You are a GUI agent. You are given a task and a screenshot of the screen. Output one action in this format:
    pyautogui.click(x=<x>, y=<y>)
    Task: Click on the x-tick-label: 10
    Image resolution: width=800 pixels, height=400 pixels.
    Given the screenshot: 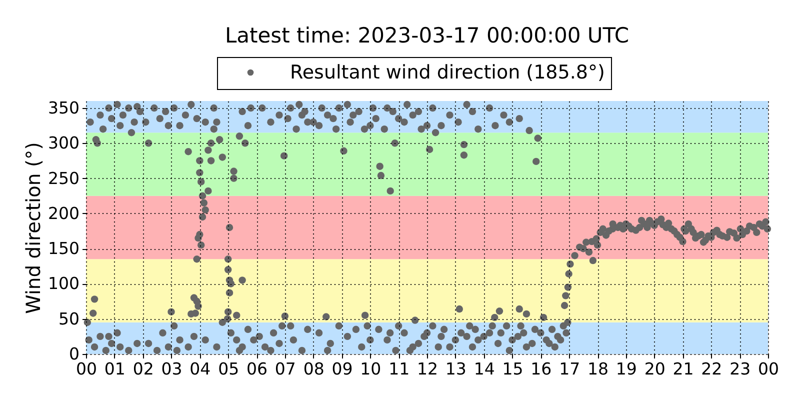 What is the action you would take?
    pyautogui.click(x=371, y=369)
    